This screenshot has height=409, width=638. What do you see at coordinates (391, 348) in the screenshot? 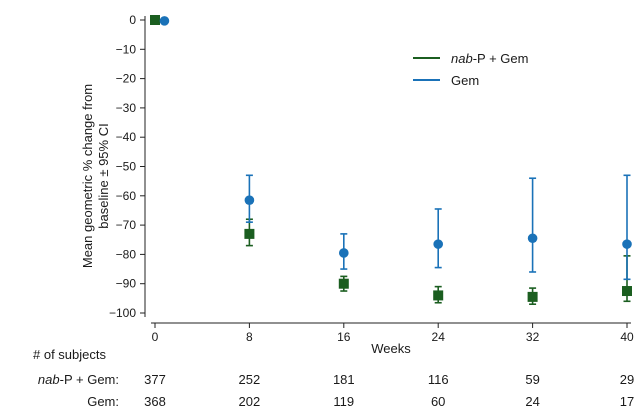
I see `x-axis-label: Weeks` at bounding box center [391, 348].